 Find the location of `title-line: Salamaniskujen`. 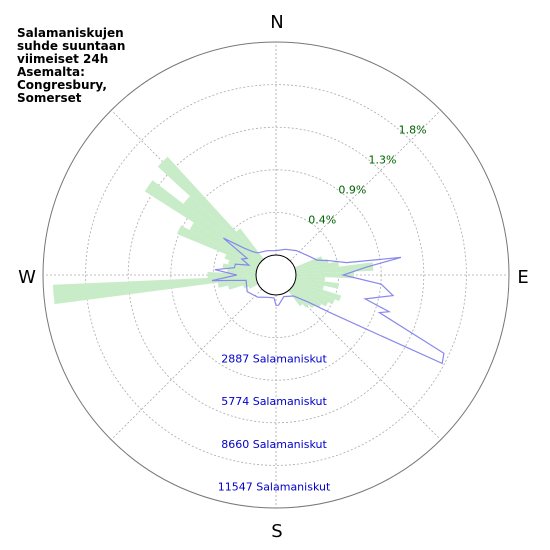

title-line: Salamaniskujen is located at coordinates (70, 33).